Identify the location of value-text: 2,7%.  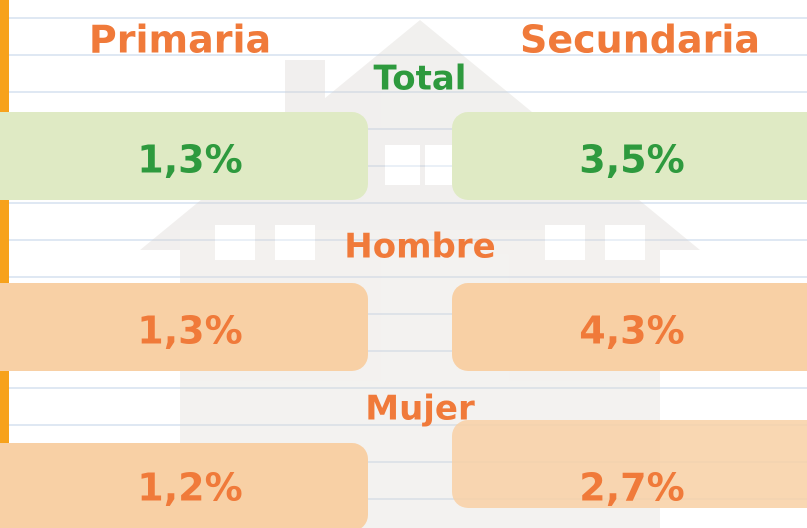
(631, 488).